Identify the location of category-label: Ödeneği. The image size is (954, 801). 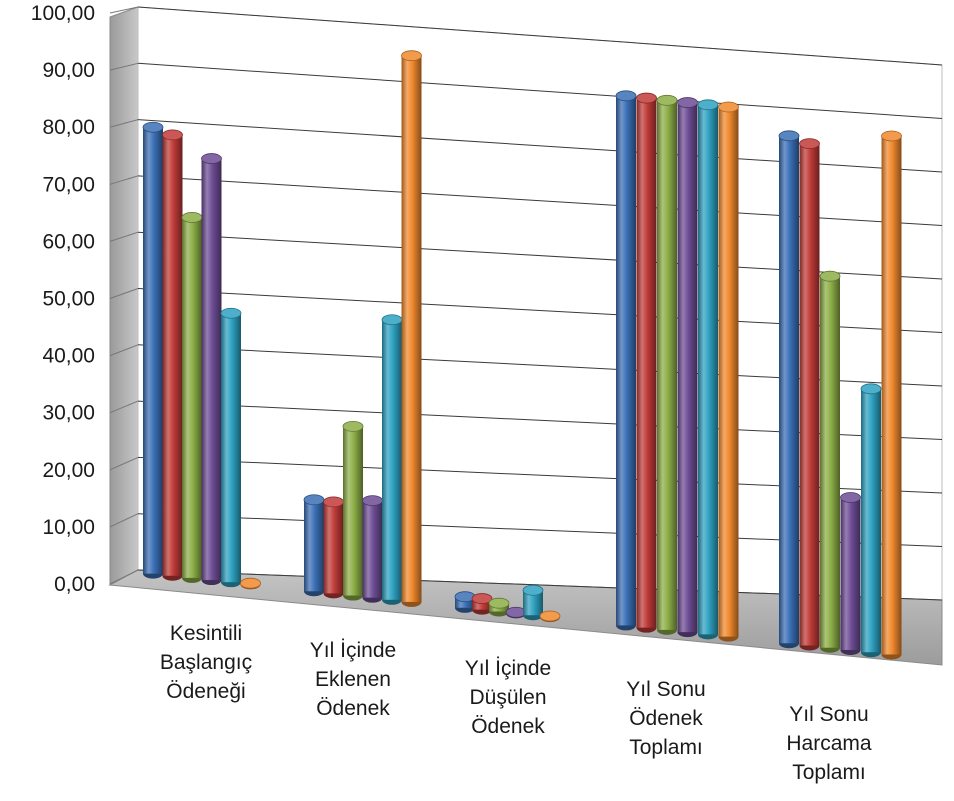
(205, 691).